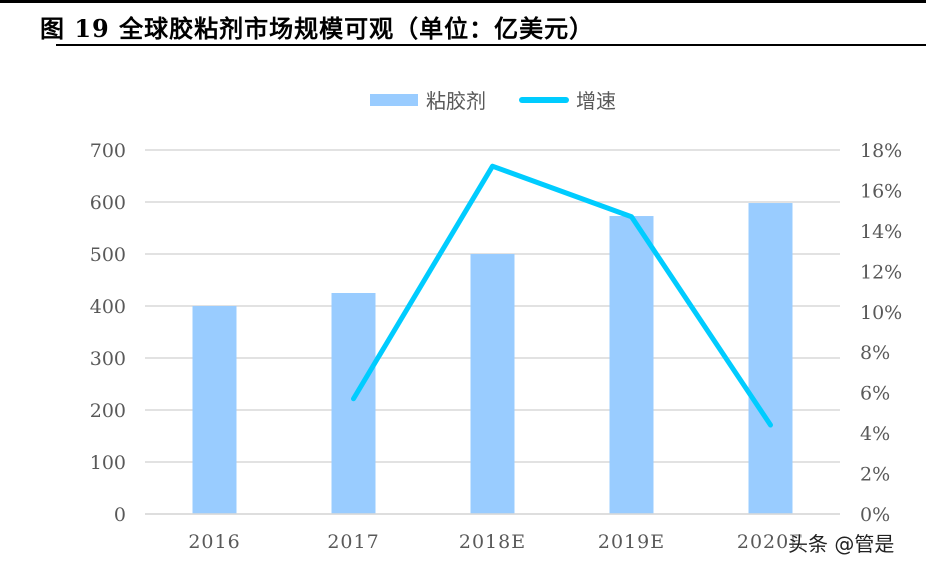  I want to click on y-left-tick-label: 200, so click(108, 411).